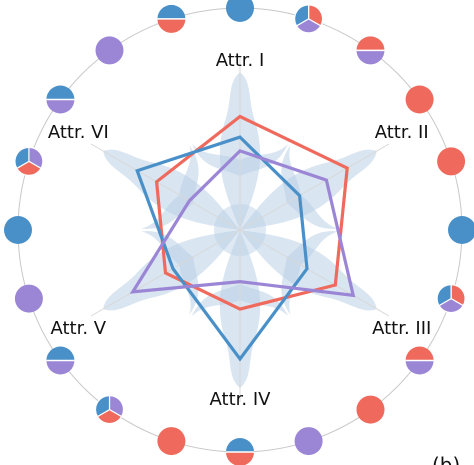 The image size is (474, 465). I want to click on axis-label-6: Attr. VI, so click(78, 132).